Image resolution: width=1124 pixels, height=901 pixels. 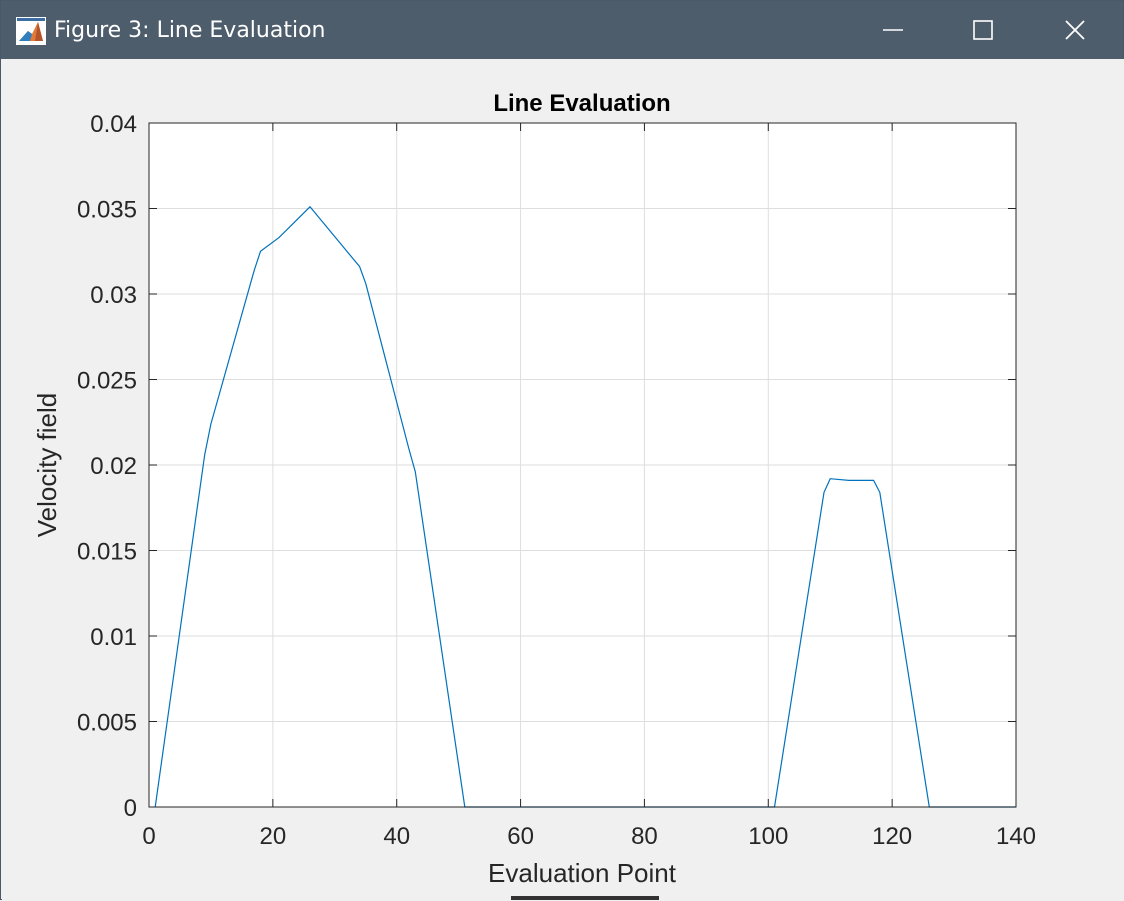 What do you see at coordinates (148, 836) in the screenshot?
I see `x-tick-label: 0` at bounding box center [148, 836].